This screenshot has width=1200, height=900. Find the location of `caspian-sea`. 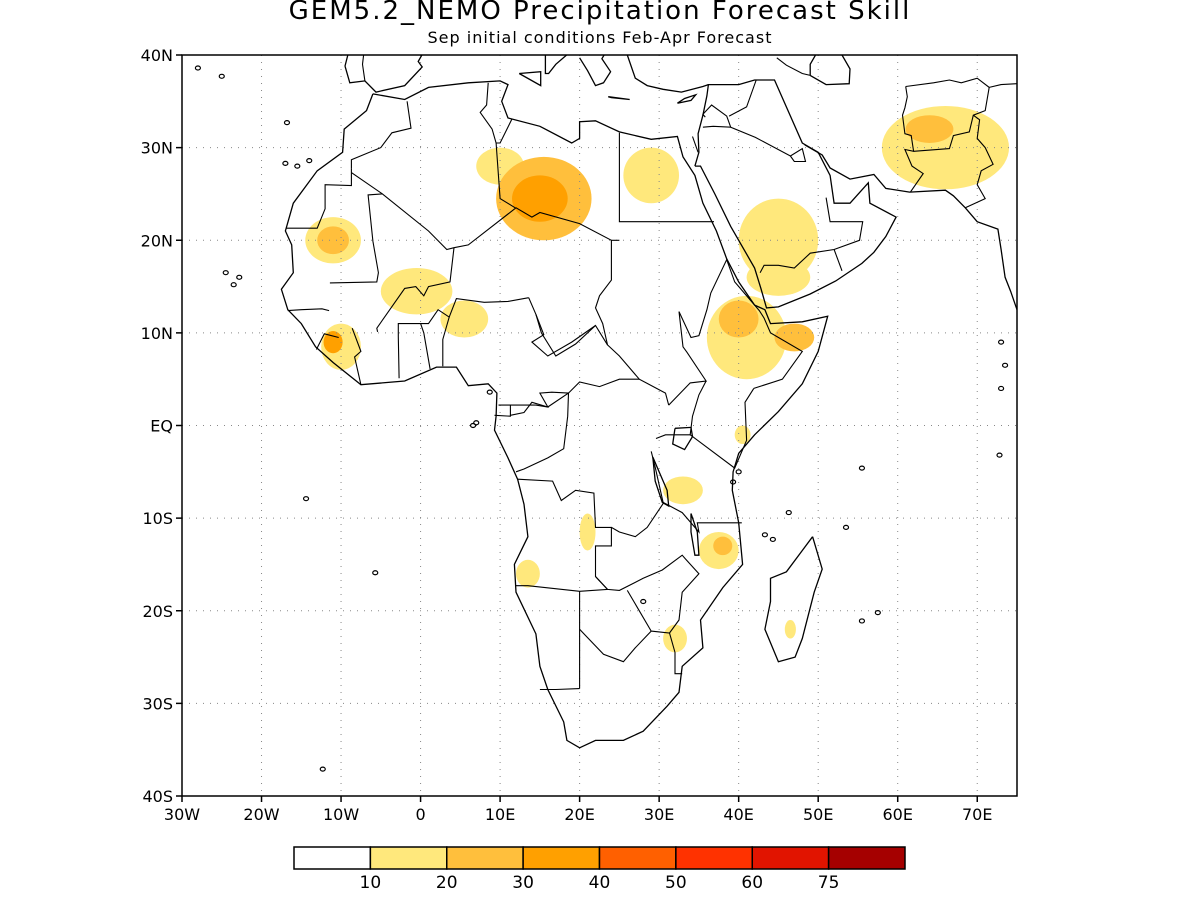

caspian-sea is located at coordinates (830, 70).